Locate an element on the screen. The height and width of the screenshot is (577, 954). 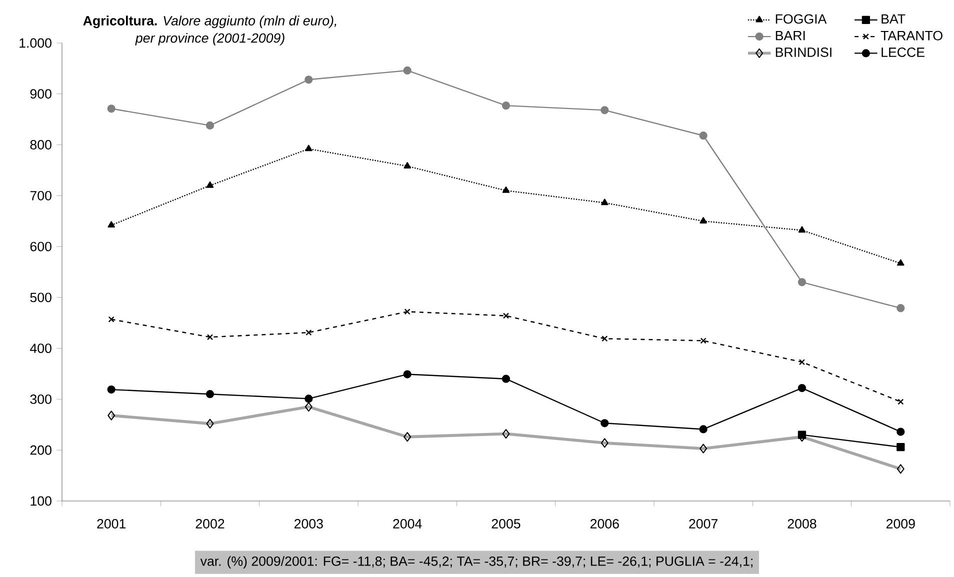
x-tick-label: 2005 is located at coordinates (506, 523).